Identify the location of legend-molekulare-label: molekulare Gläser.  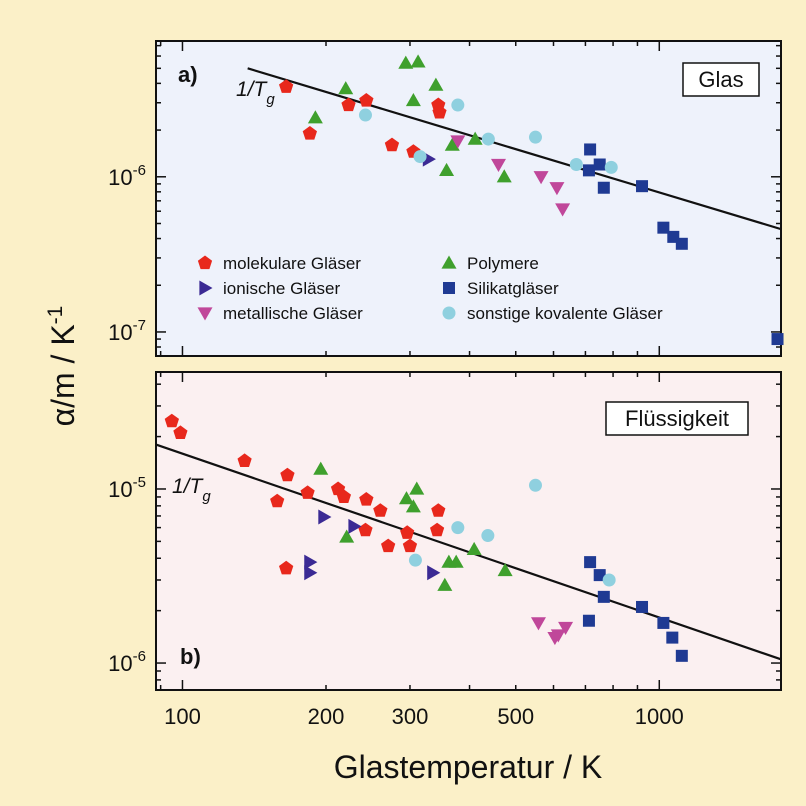
(292, 263).